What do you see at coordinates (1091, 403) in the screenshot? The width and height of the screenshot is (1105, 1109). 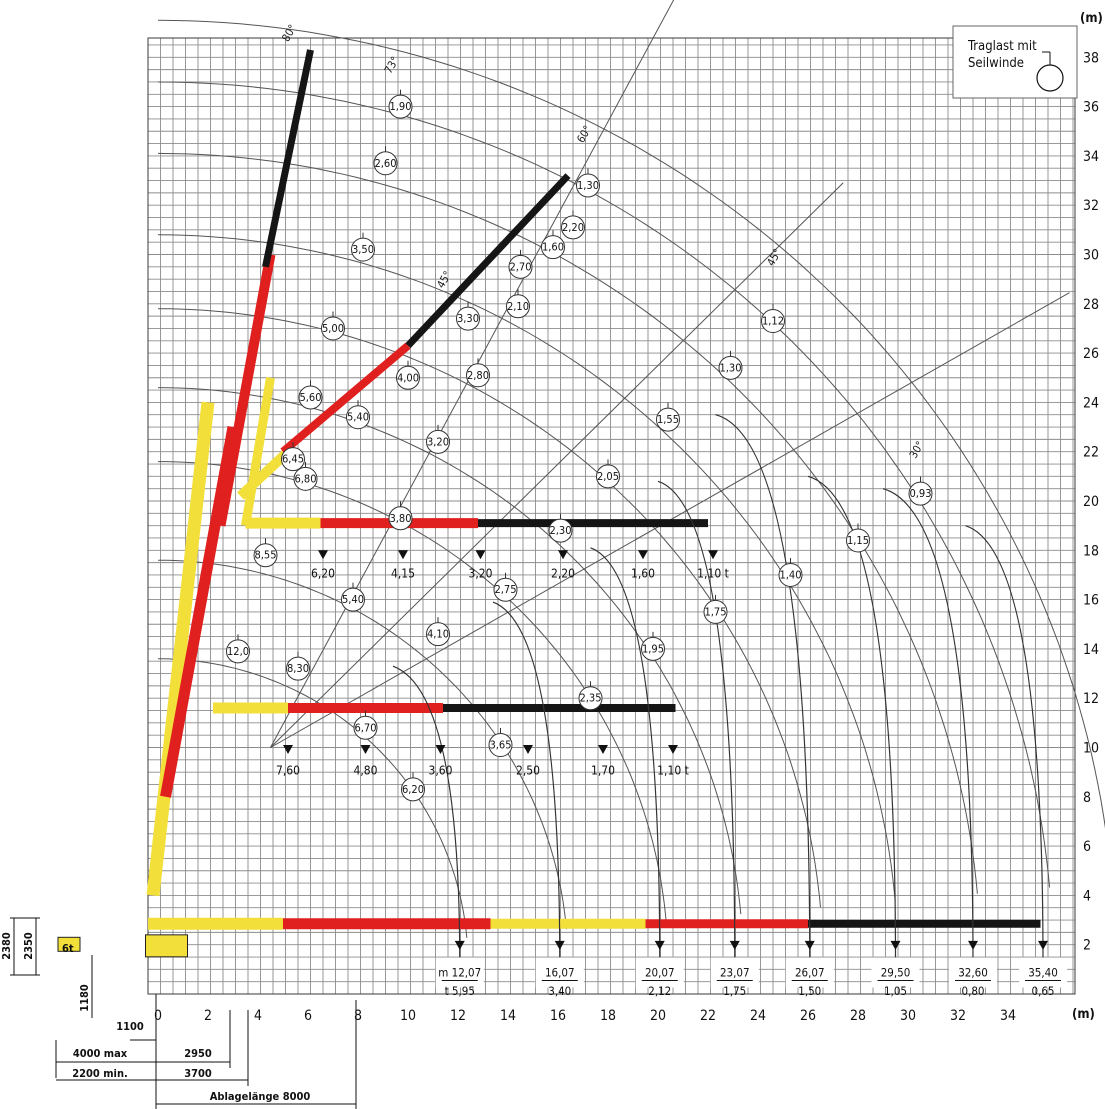 I see `y-tick-label: 24` at bounding box center [1091, 403].